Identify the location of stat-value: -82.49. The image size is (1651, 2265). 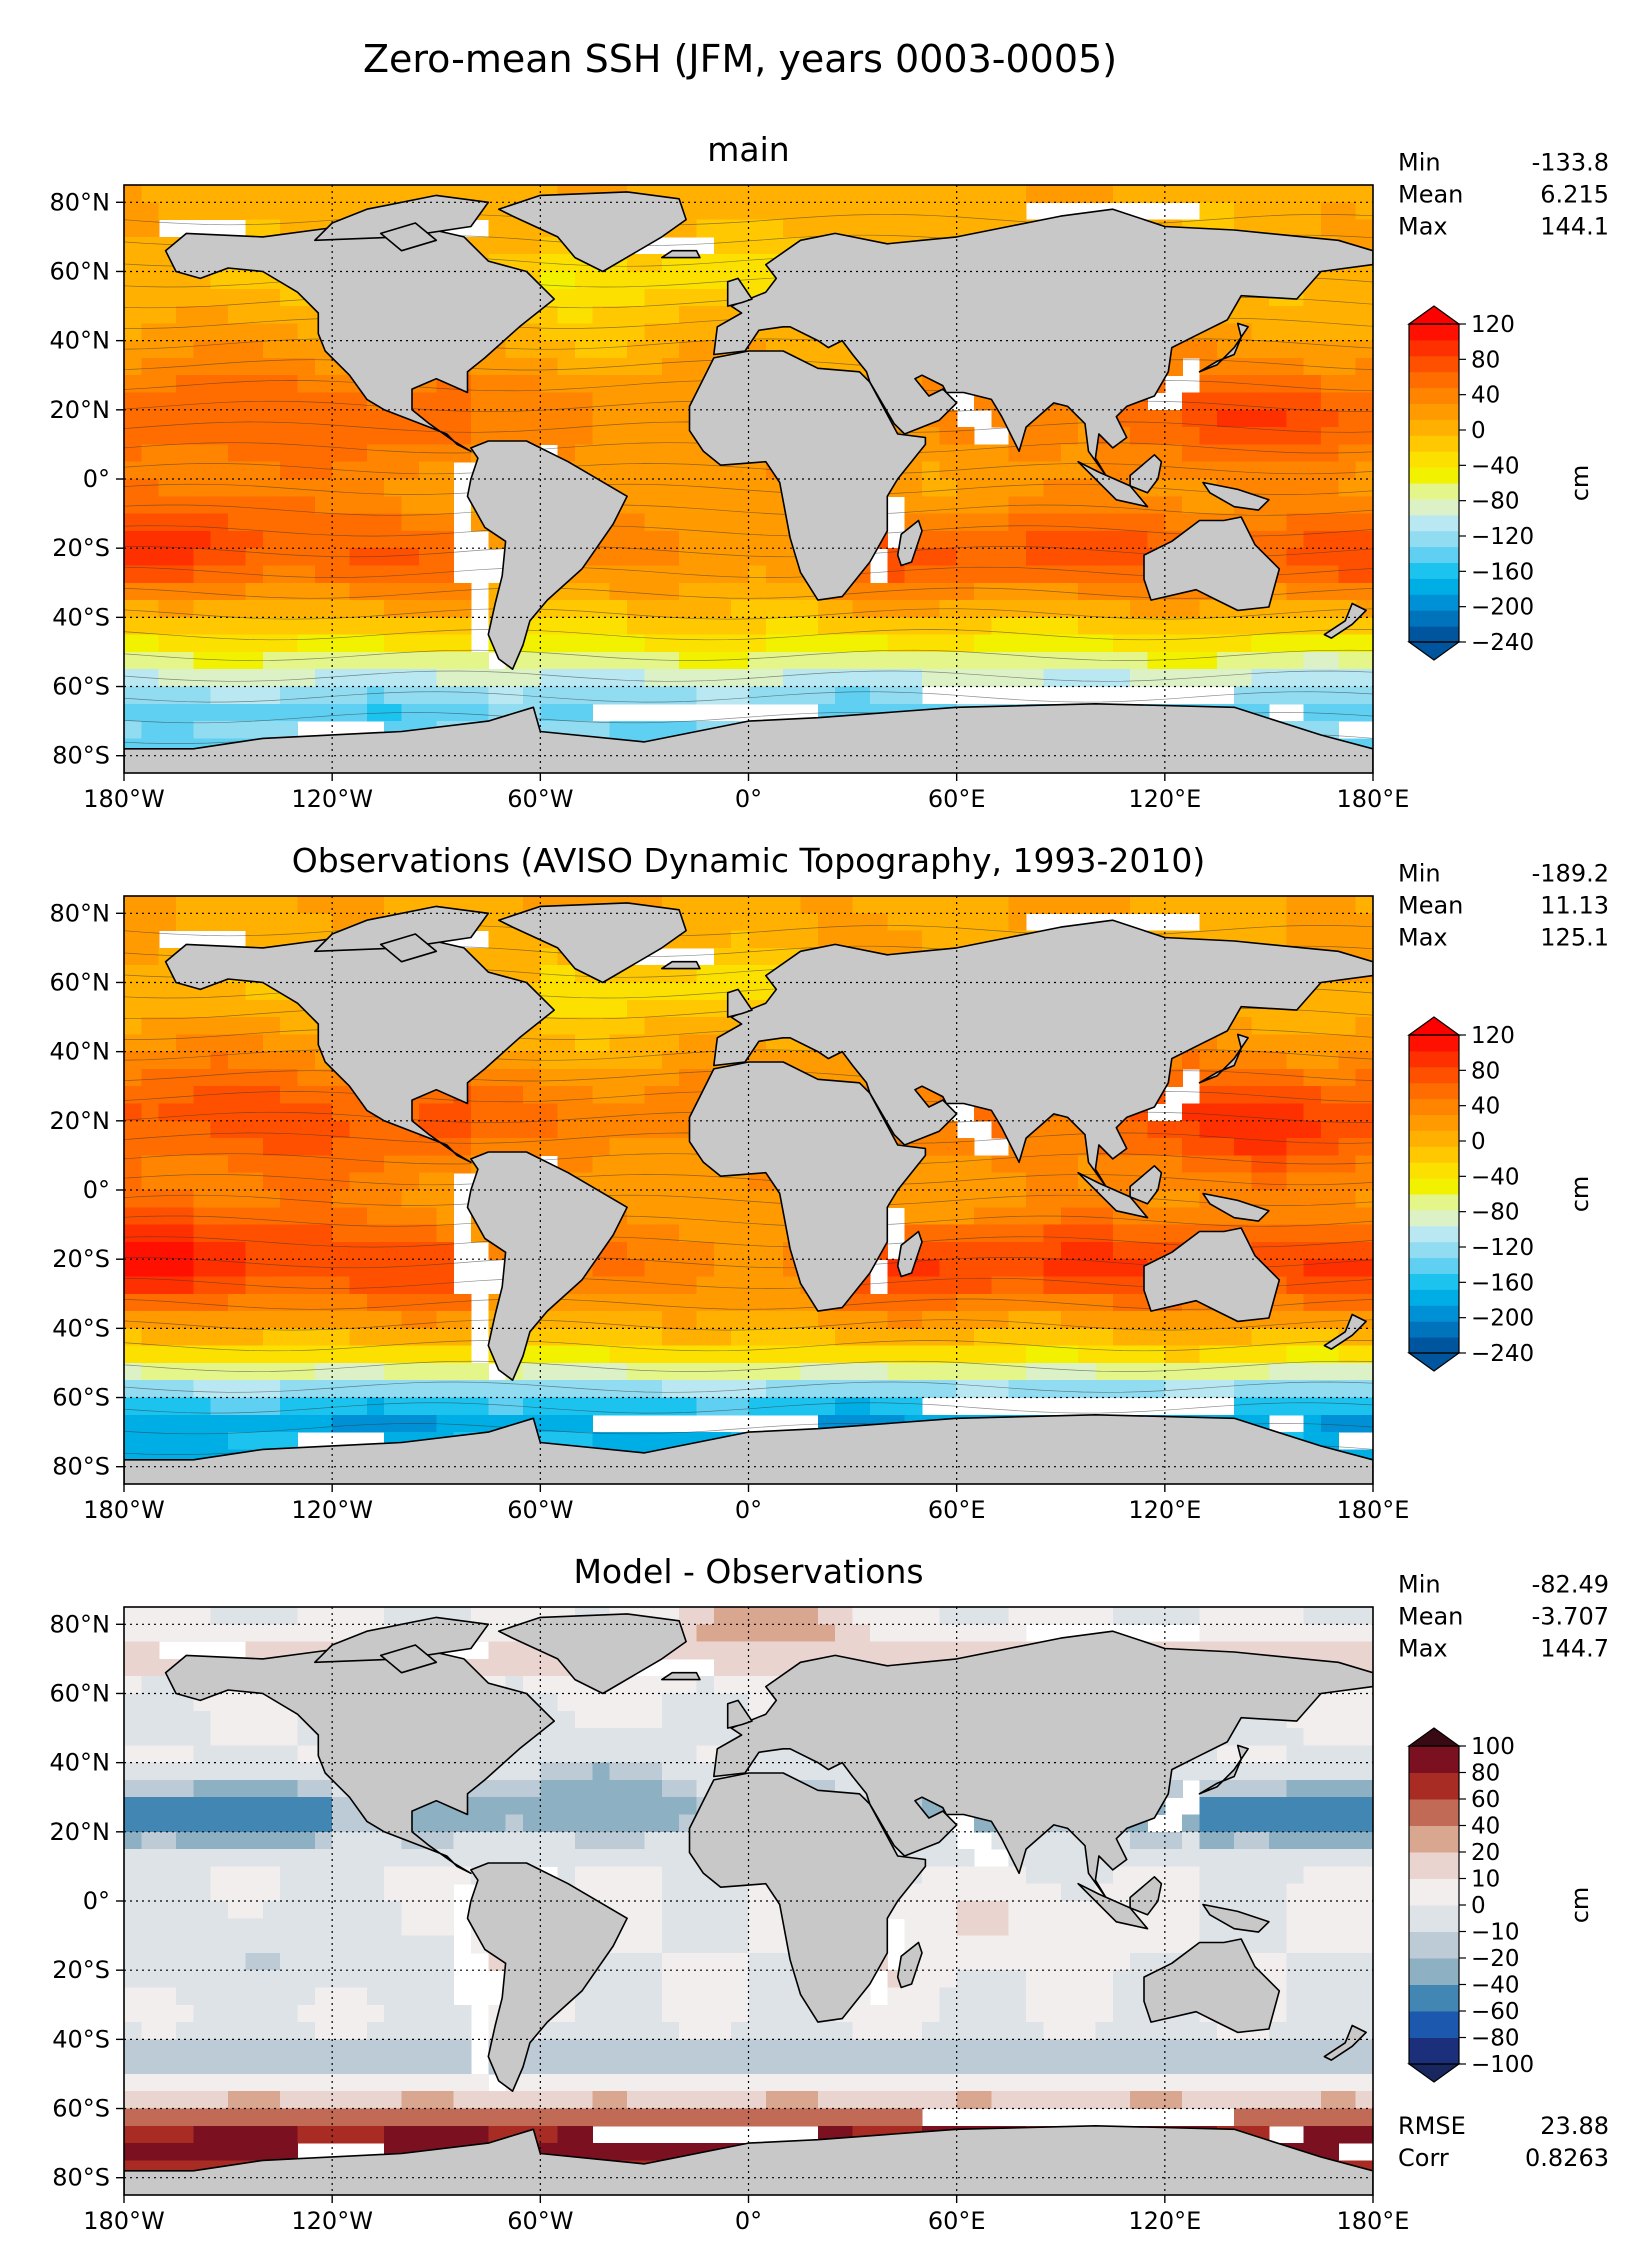
(1570, 1585).